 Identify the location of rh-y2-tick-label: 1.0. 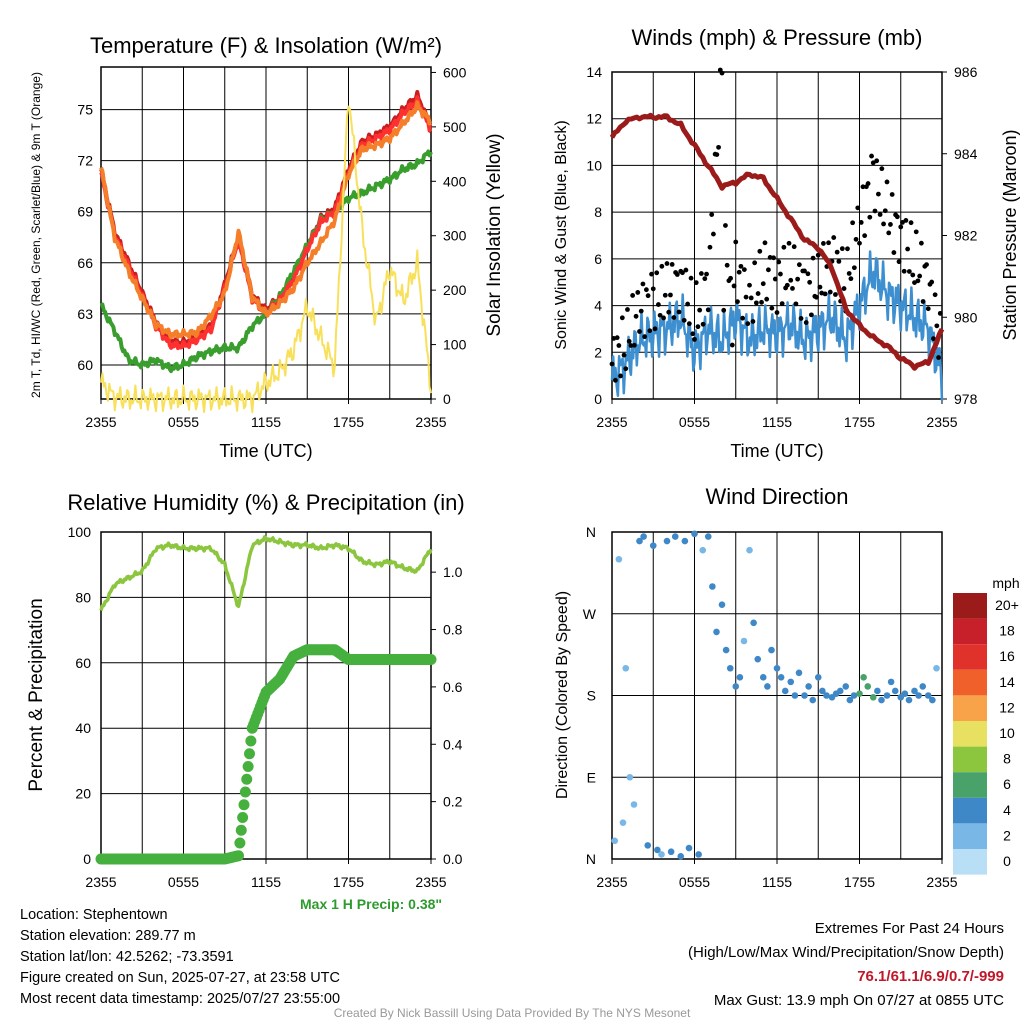
(453, 572).